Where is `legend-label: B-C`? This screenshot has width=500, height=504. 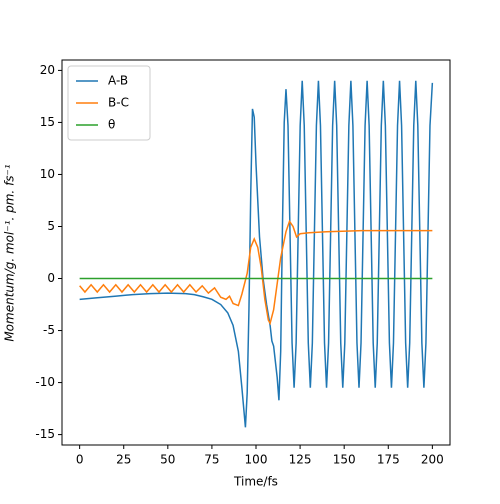
legend-label: B-C is located at coordinates (118, 103).